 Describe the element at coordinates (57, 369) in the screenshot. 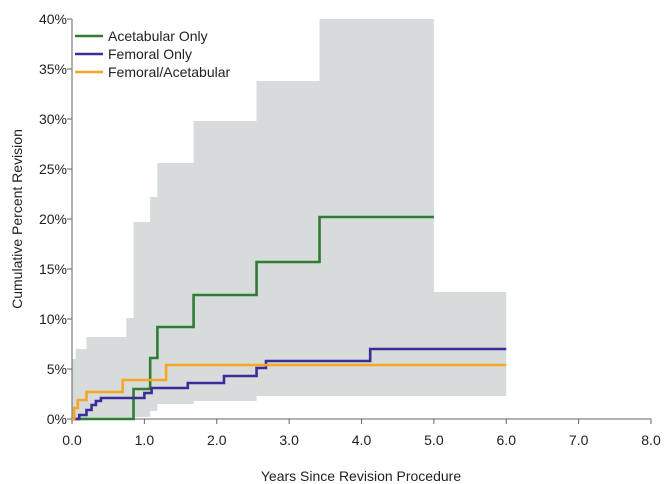

I see `y-tick-label: 5%` at that location.